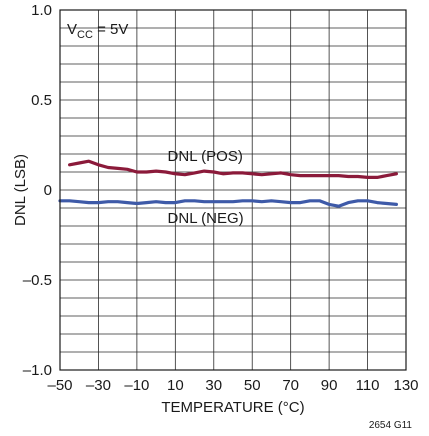 Image resolution: width=429 pixels, height=436 pixels. What do you see at coordinates (290, 385) in the screenshot?
I see `x-tick-label: 70` at bounding box center [290, 385].